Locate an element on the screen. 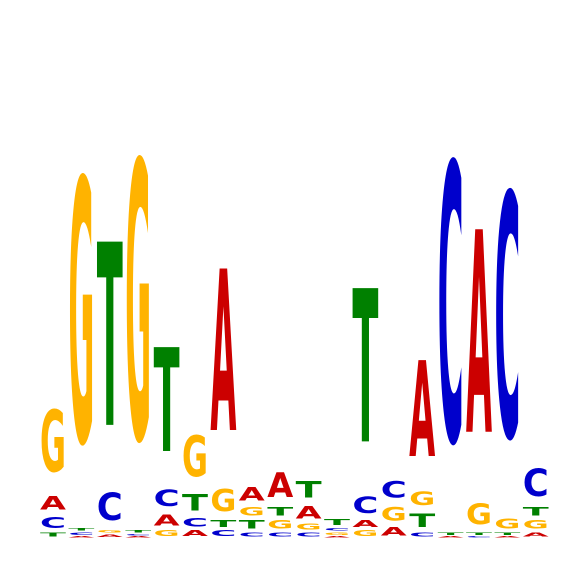 This screenshot has height=566, width=566. logo-column-13: AGC is located at coordinates (394, 507).